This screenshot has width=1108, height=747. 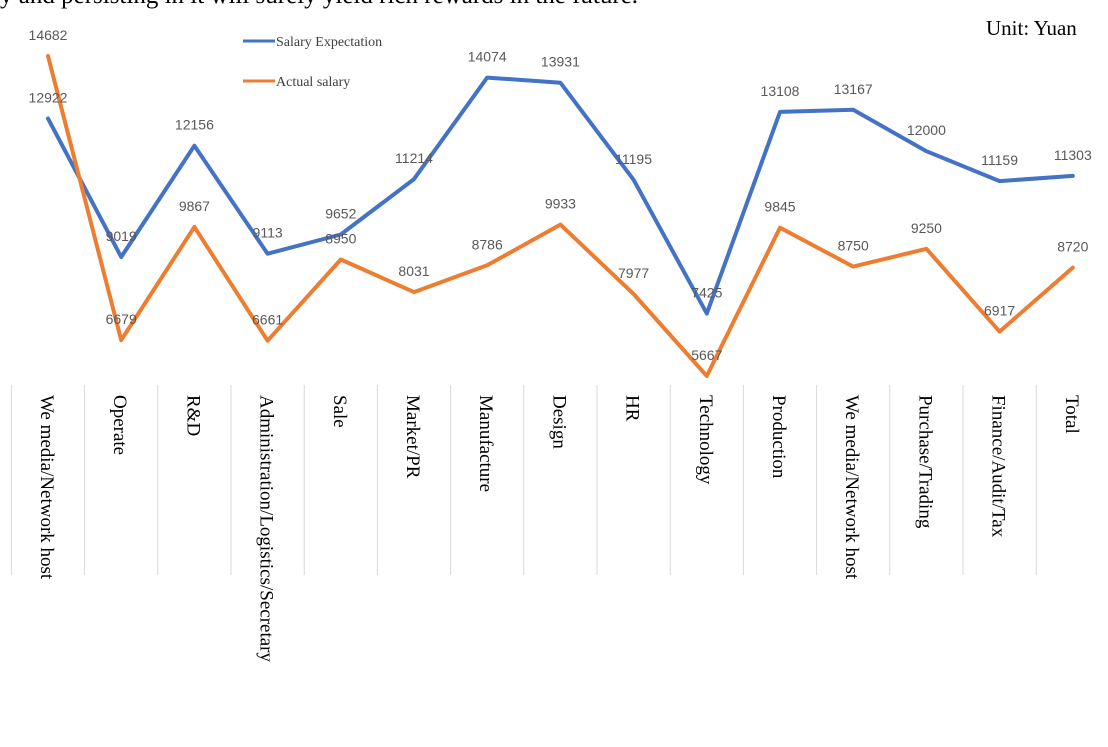 I want to click on data-label: 6679, so click(x=121, y=319).